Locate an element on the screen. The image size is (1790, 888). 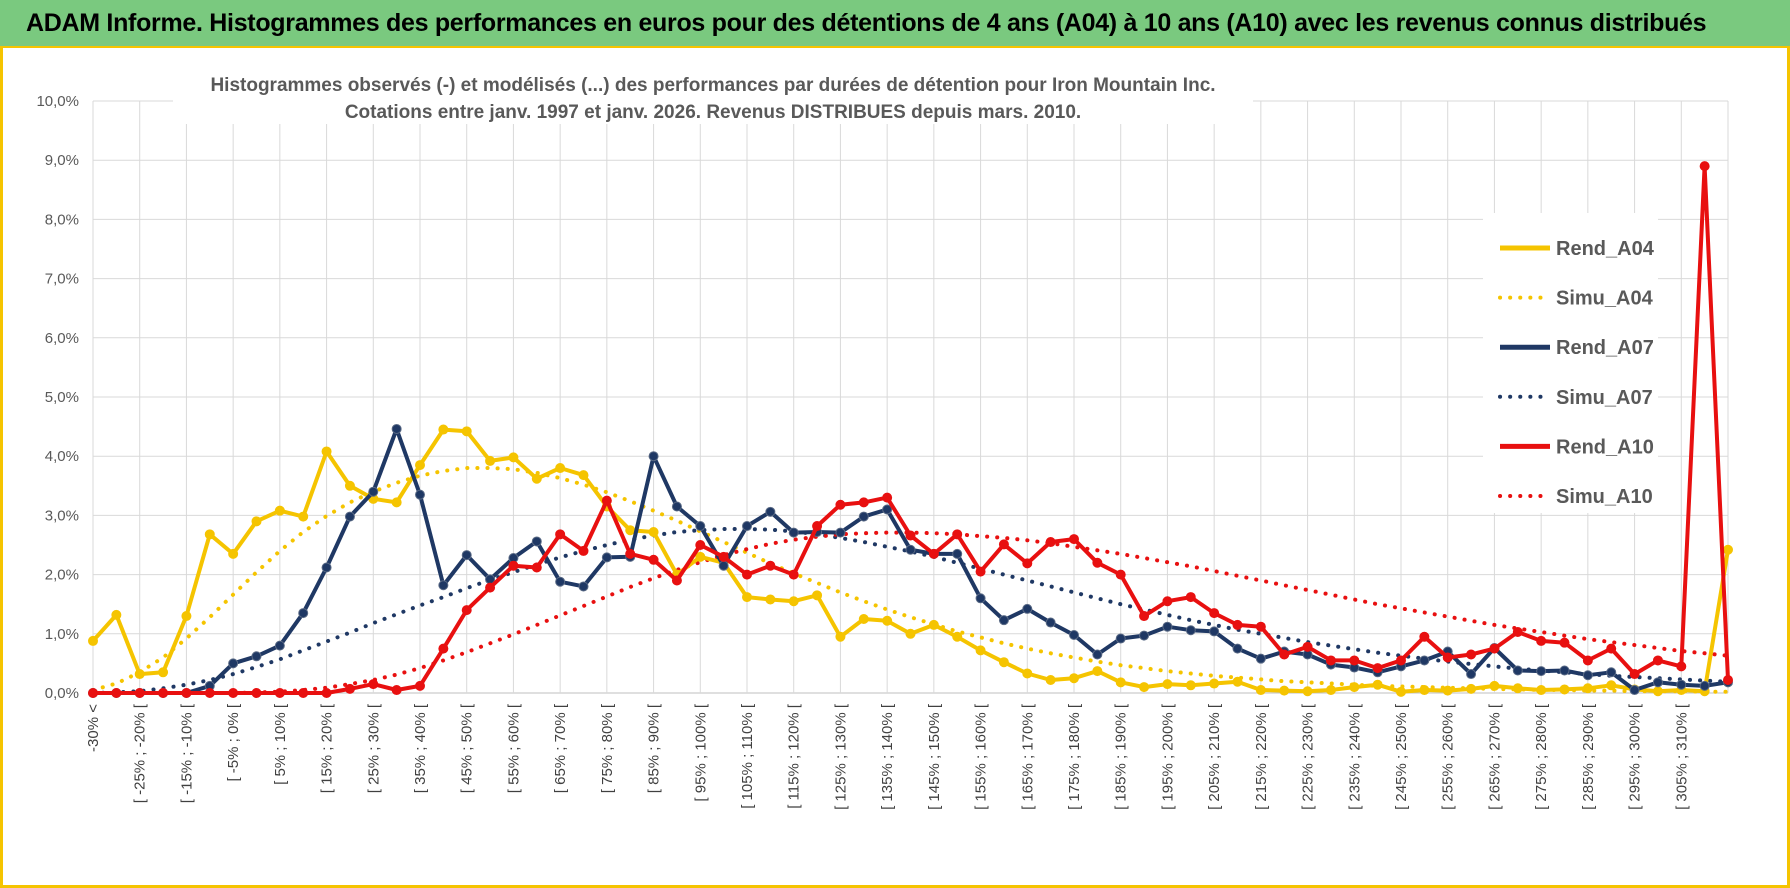
legend-item-simu-a10: Simu_A10 is located at coordinates (1575, 497).